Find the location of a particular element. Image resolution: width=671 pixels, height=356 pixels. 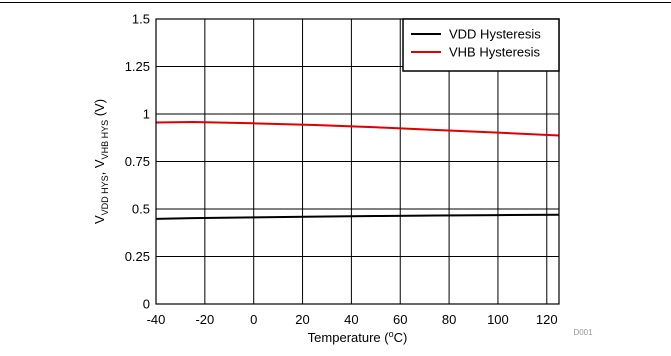

y-tick-label: 1.25 is located at coordinates (137, 66).